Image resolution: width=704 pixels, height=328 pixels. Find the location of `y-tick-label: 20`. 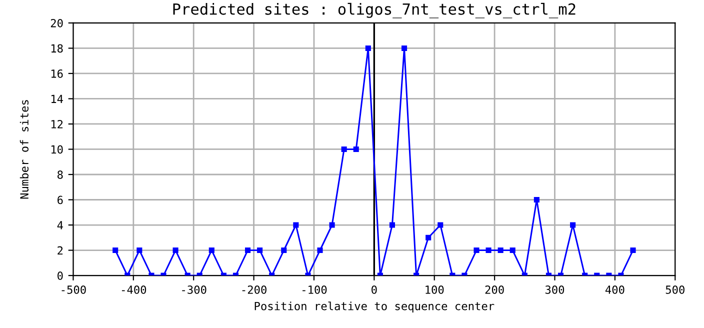

y-tick-label: 20 is located at coordinates (56, 23).